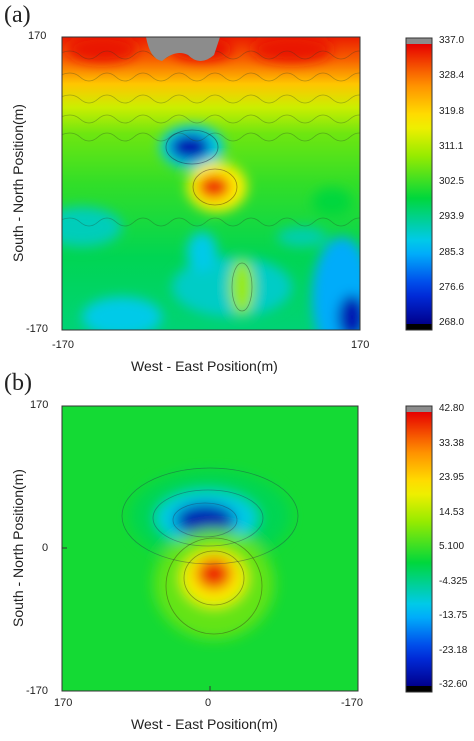 This screenshot has width=474, height=741. What do you see at coordinates (37, 36) in the screenshot?
I see `panel-a-y-tick-top: 170` at bounding box center [37, 36].